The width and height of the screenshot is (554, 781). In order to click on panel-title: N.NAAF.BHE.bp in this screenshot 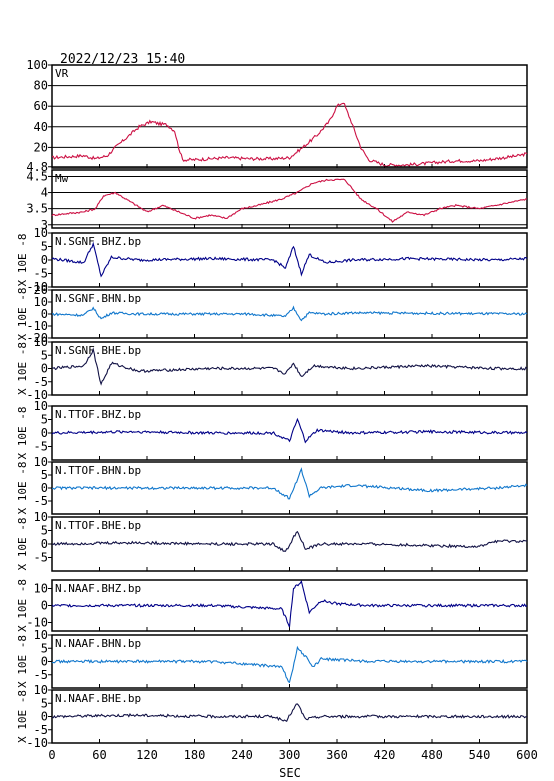, I will do `click(98, 698)`.